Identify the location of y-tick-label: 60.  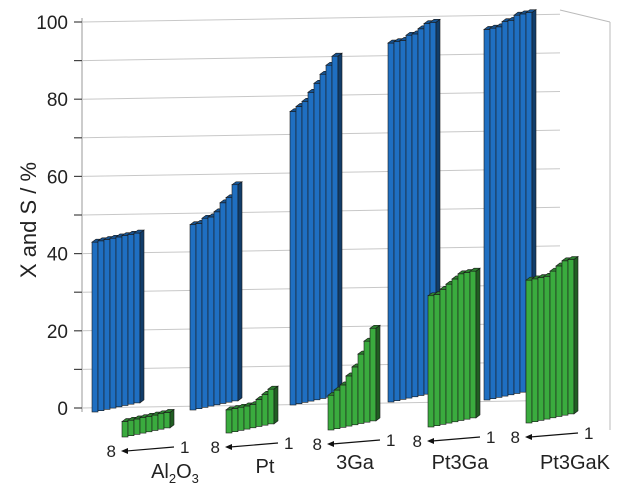
(57, 177).